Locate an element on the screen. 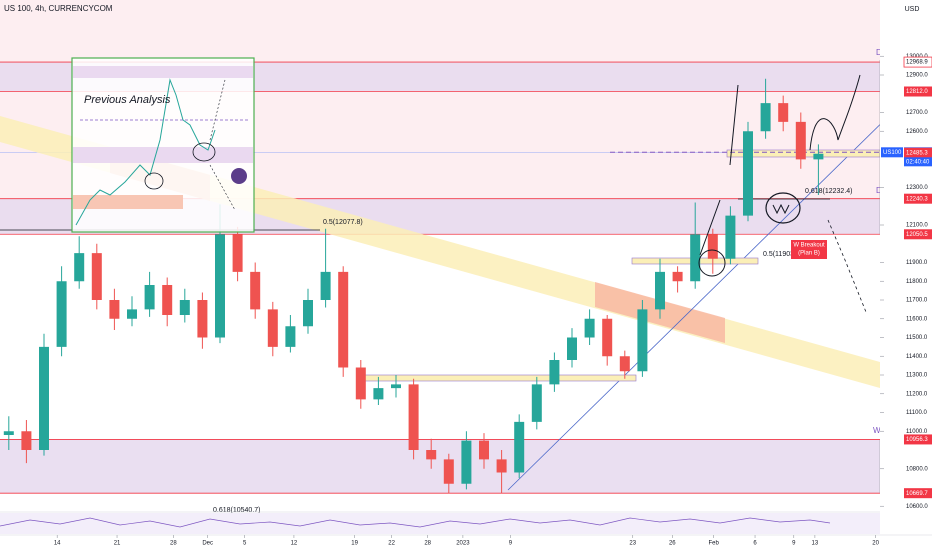 The height and width of the screenshot is (550, 932). price-tag-label: 10669.7 is located at coordinates (917, 494).